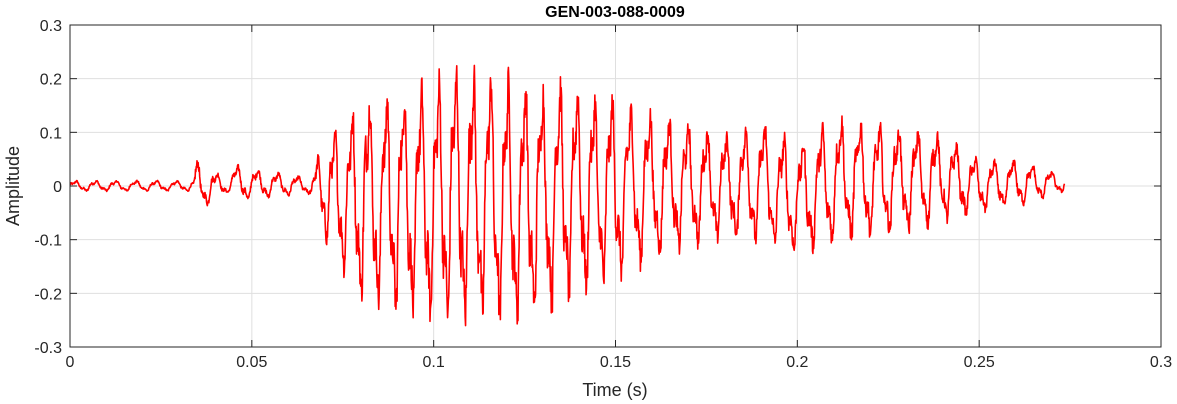  What do you see at coordinates (51, 80) in the screenshot?
I see `y-tick-label: 0.2` at bounding box center [51, 80].